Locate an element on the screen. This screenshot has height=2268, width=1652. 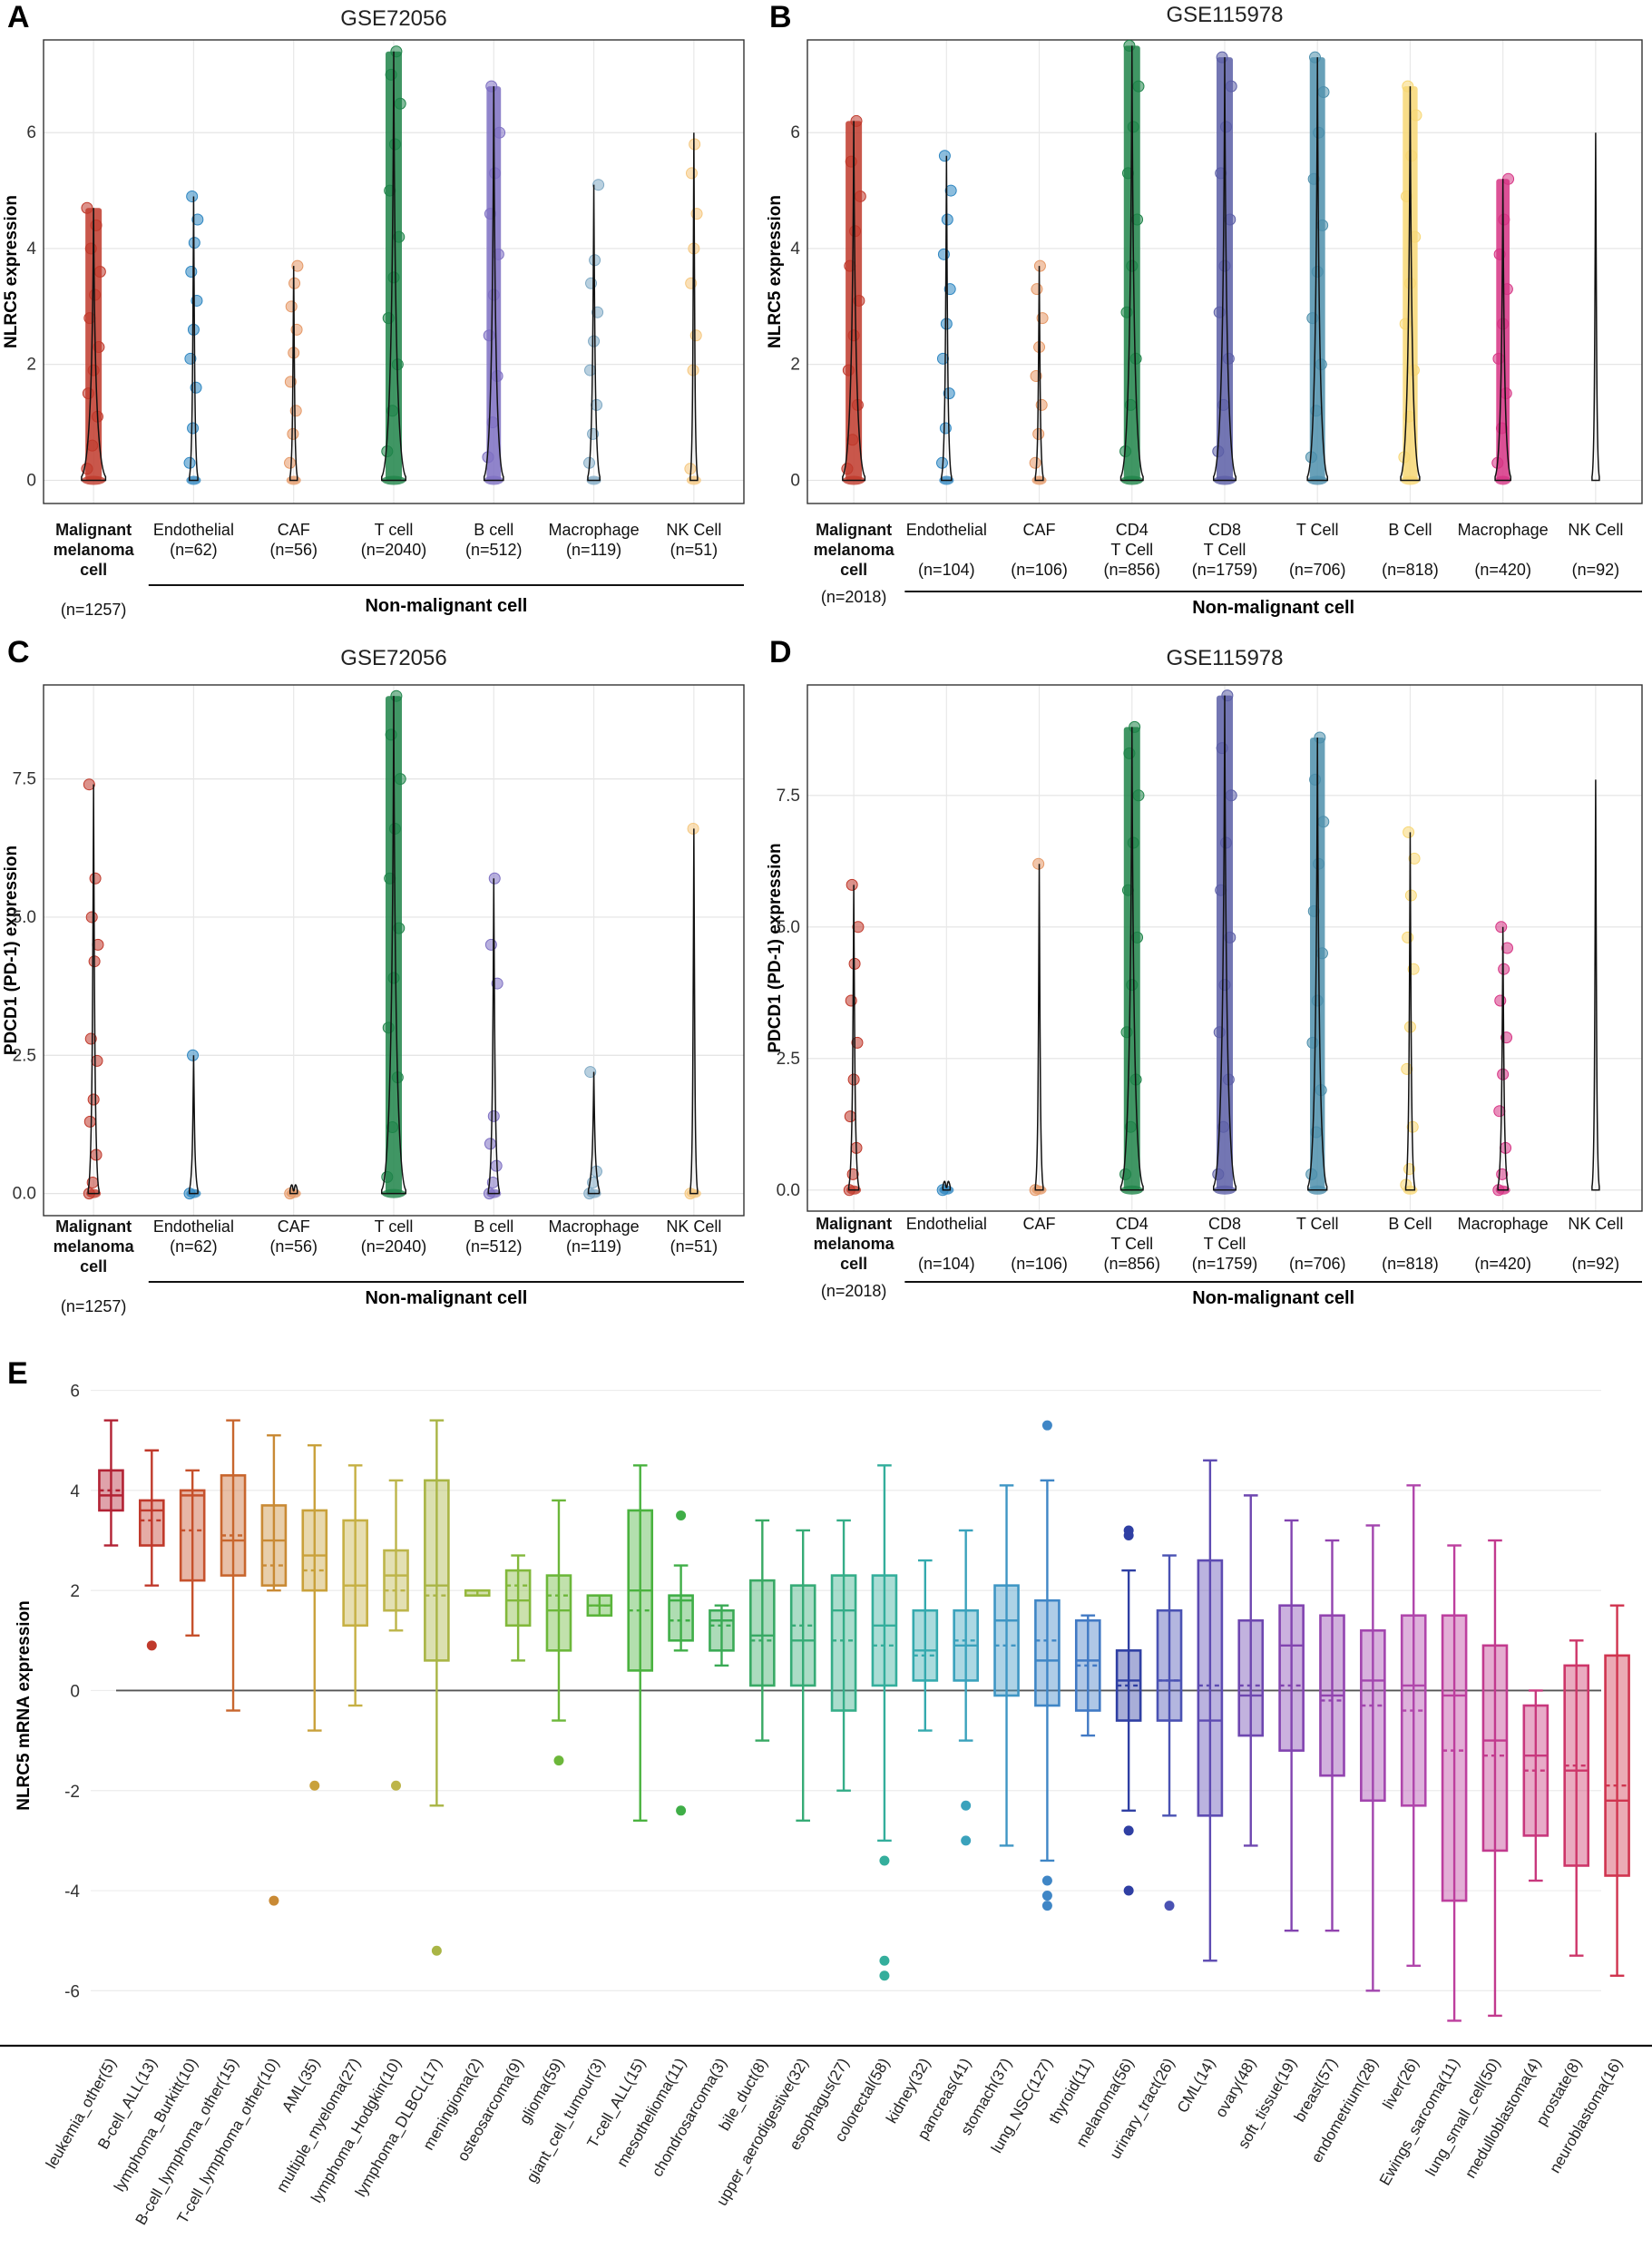
category-label: CD4 is located at coordinates (1132, 1224).